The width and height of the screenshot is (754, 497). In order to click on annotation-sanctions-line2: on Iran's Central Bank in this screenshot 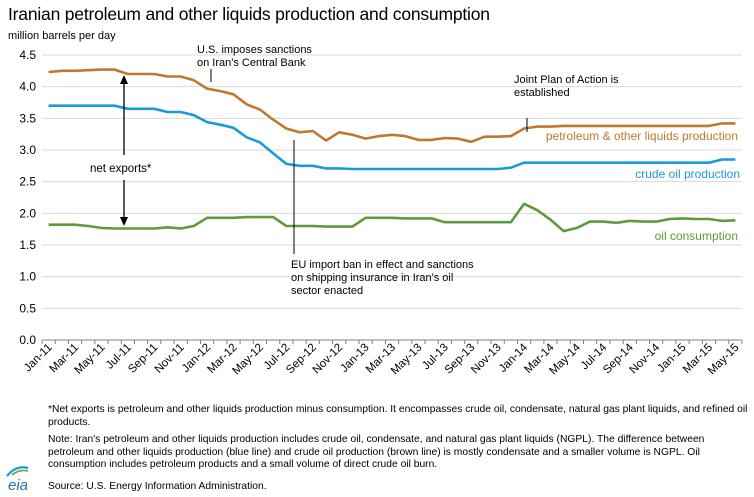, I will do `click(251, 63)`.